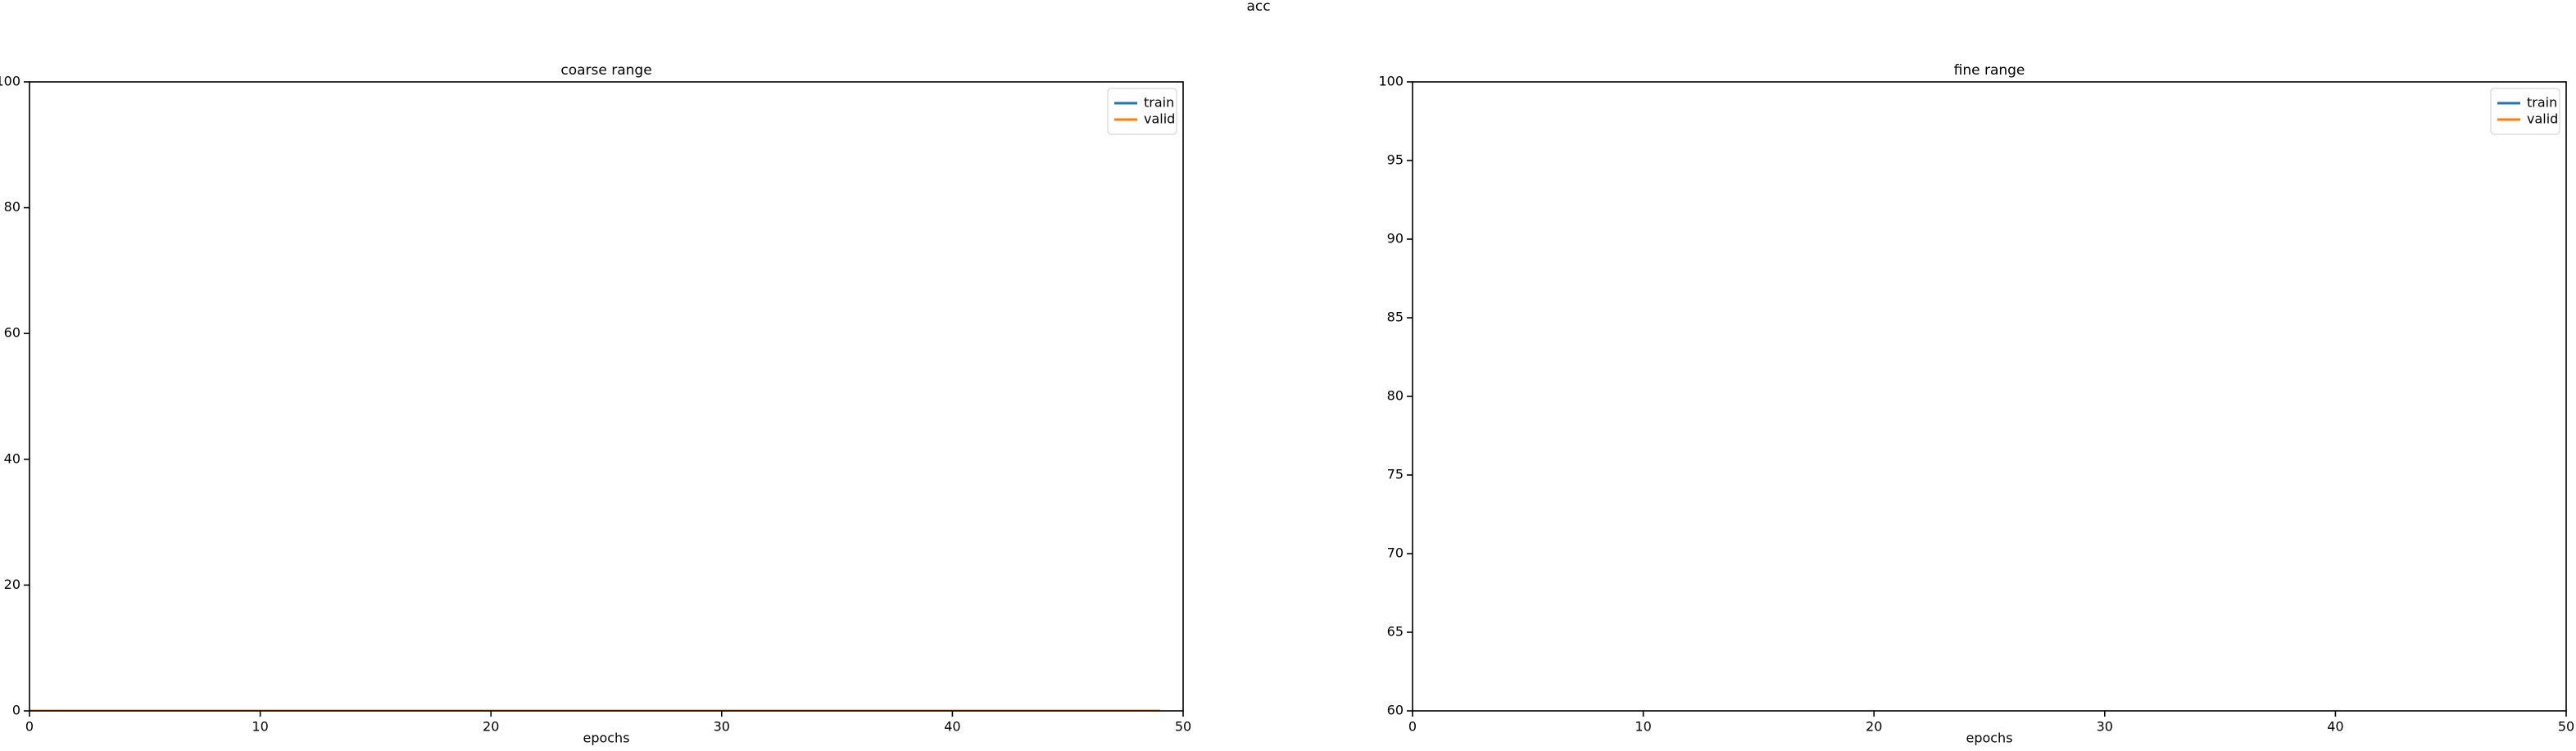  I want to click on y-tick-label: 70, so click(1395, 553).